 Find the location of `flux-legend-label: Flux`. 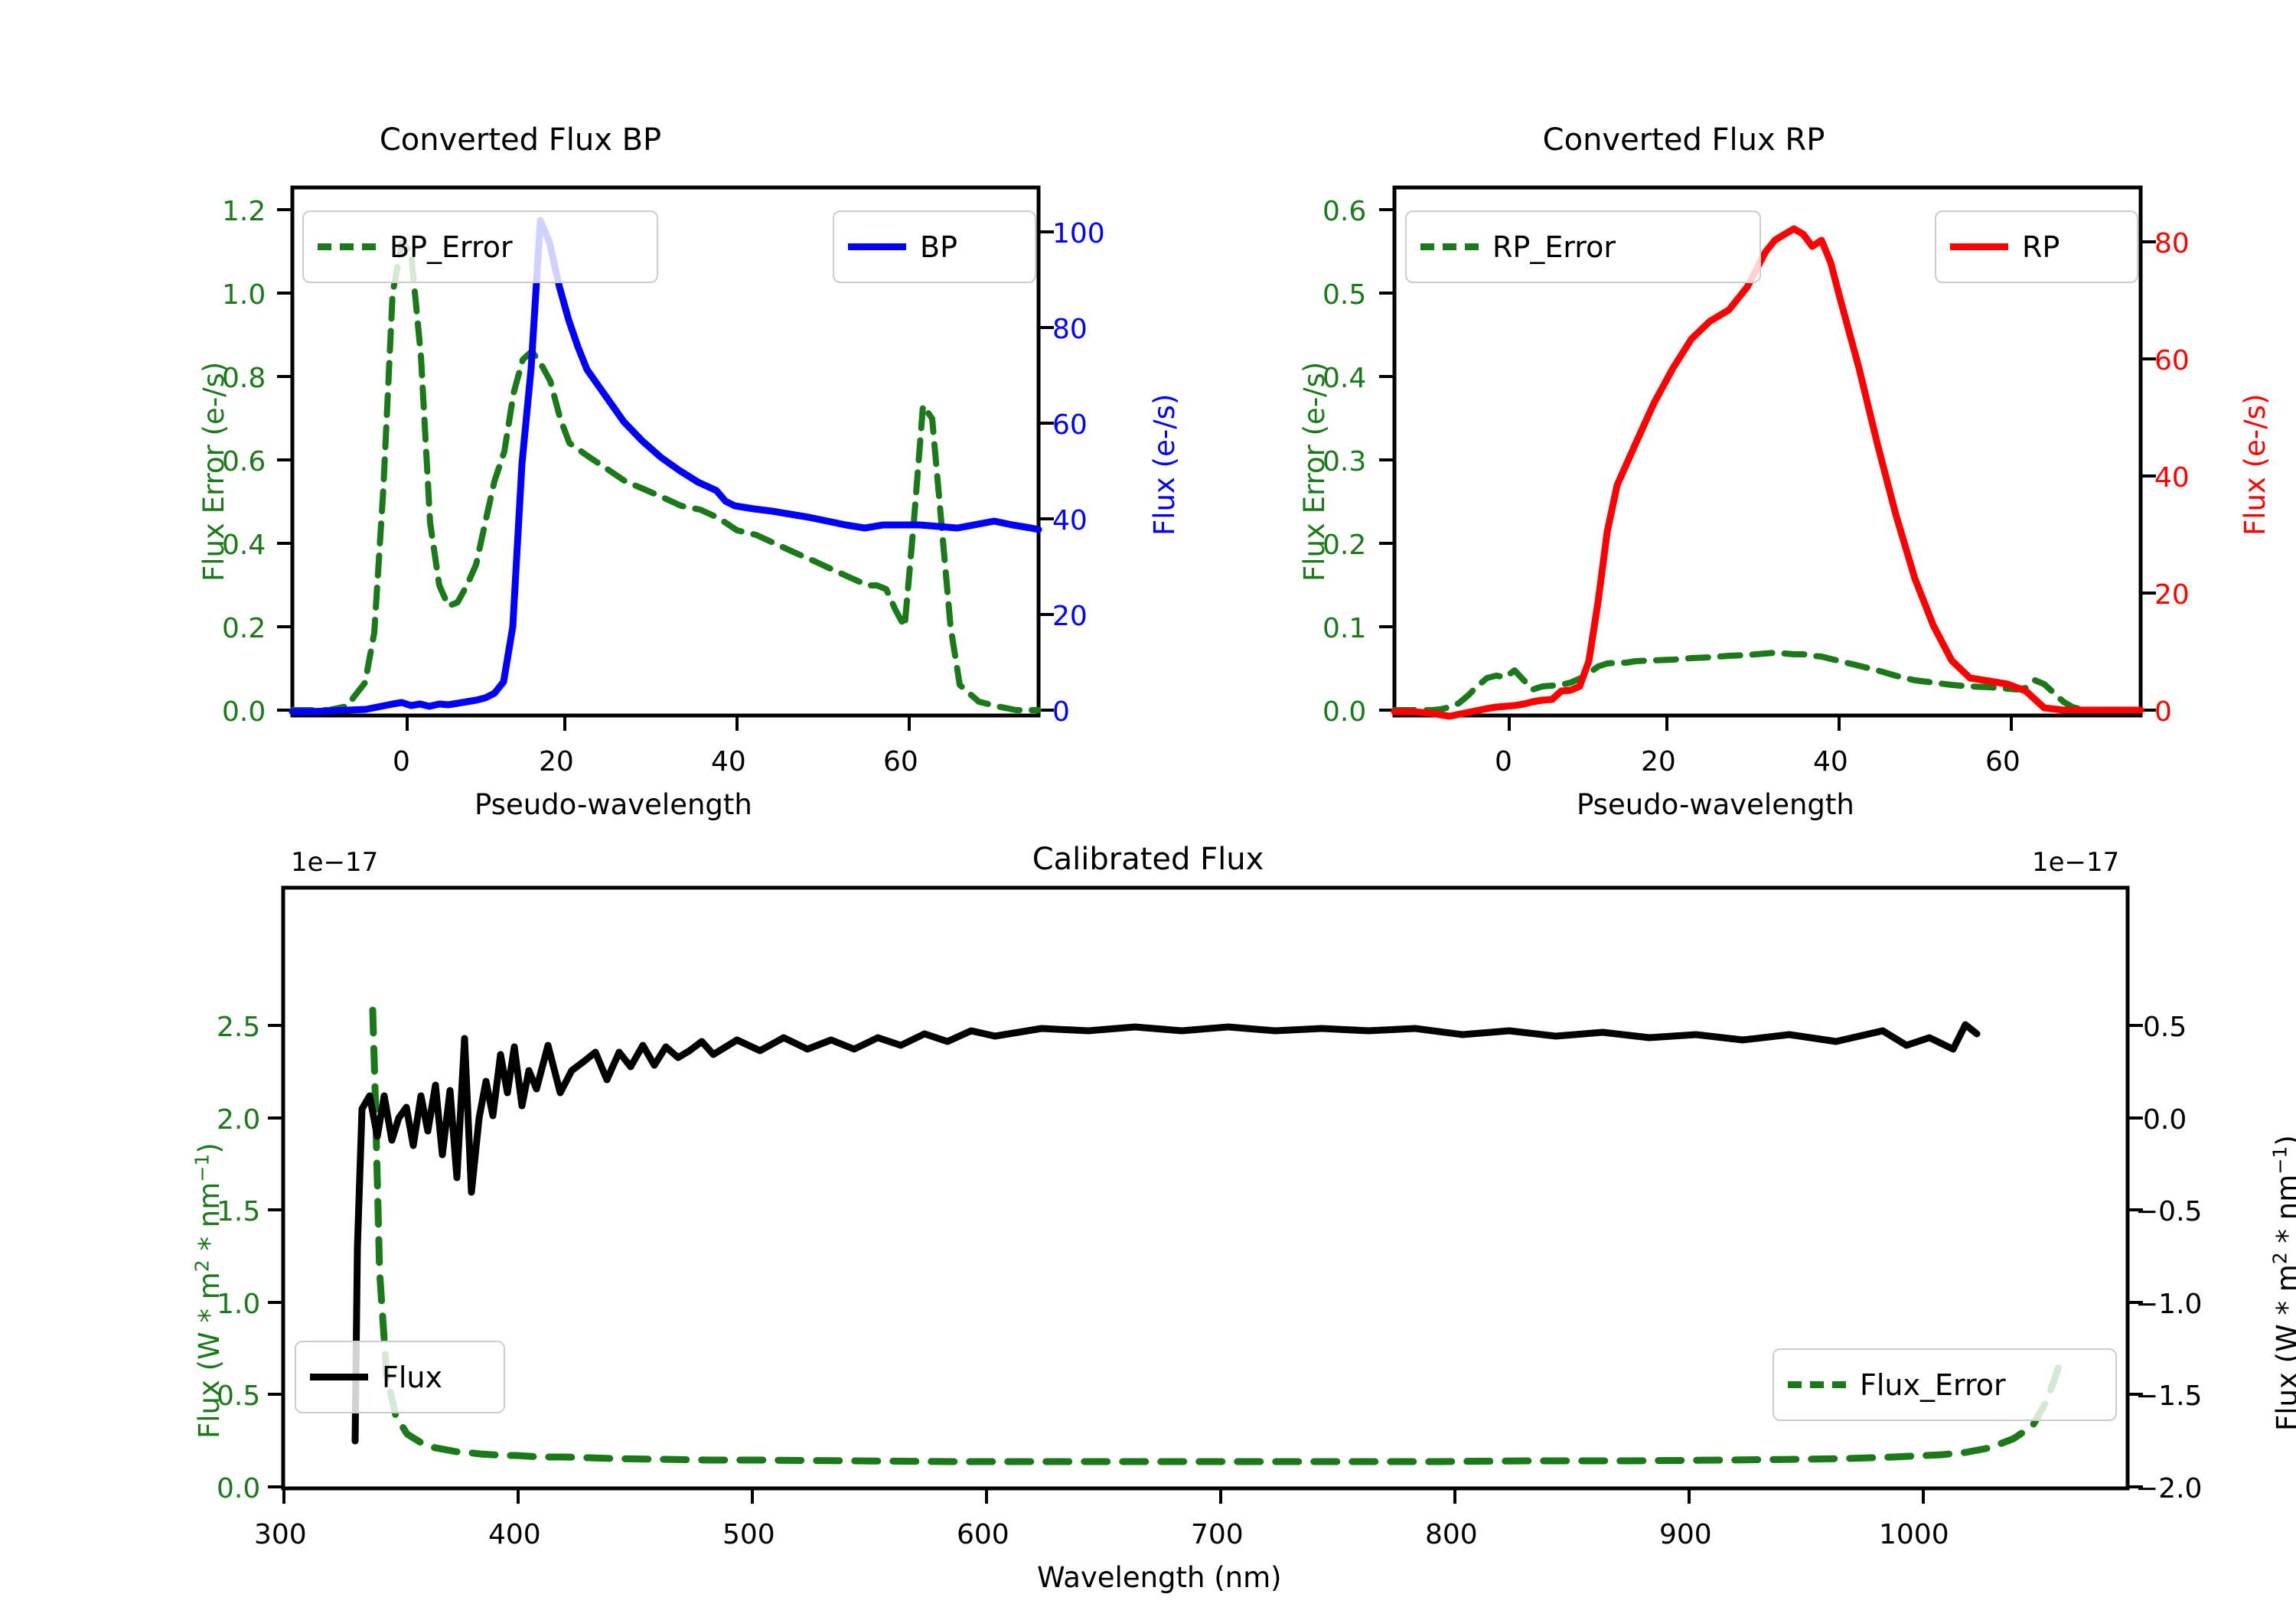

flux-legend-label: Flux is located at coordinates (412, 1377).